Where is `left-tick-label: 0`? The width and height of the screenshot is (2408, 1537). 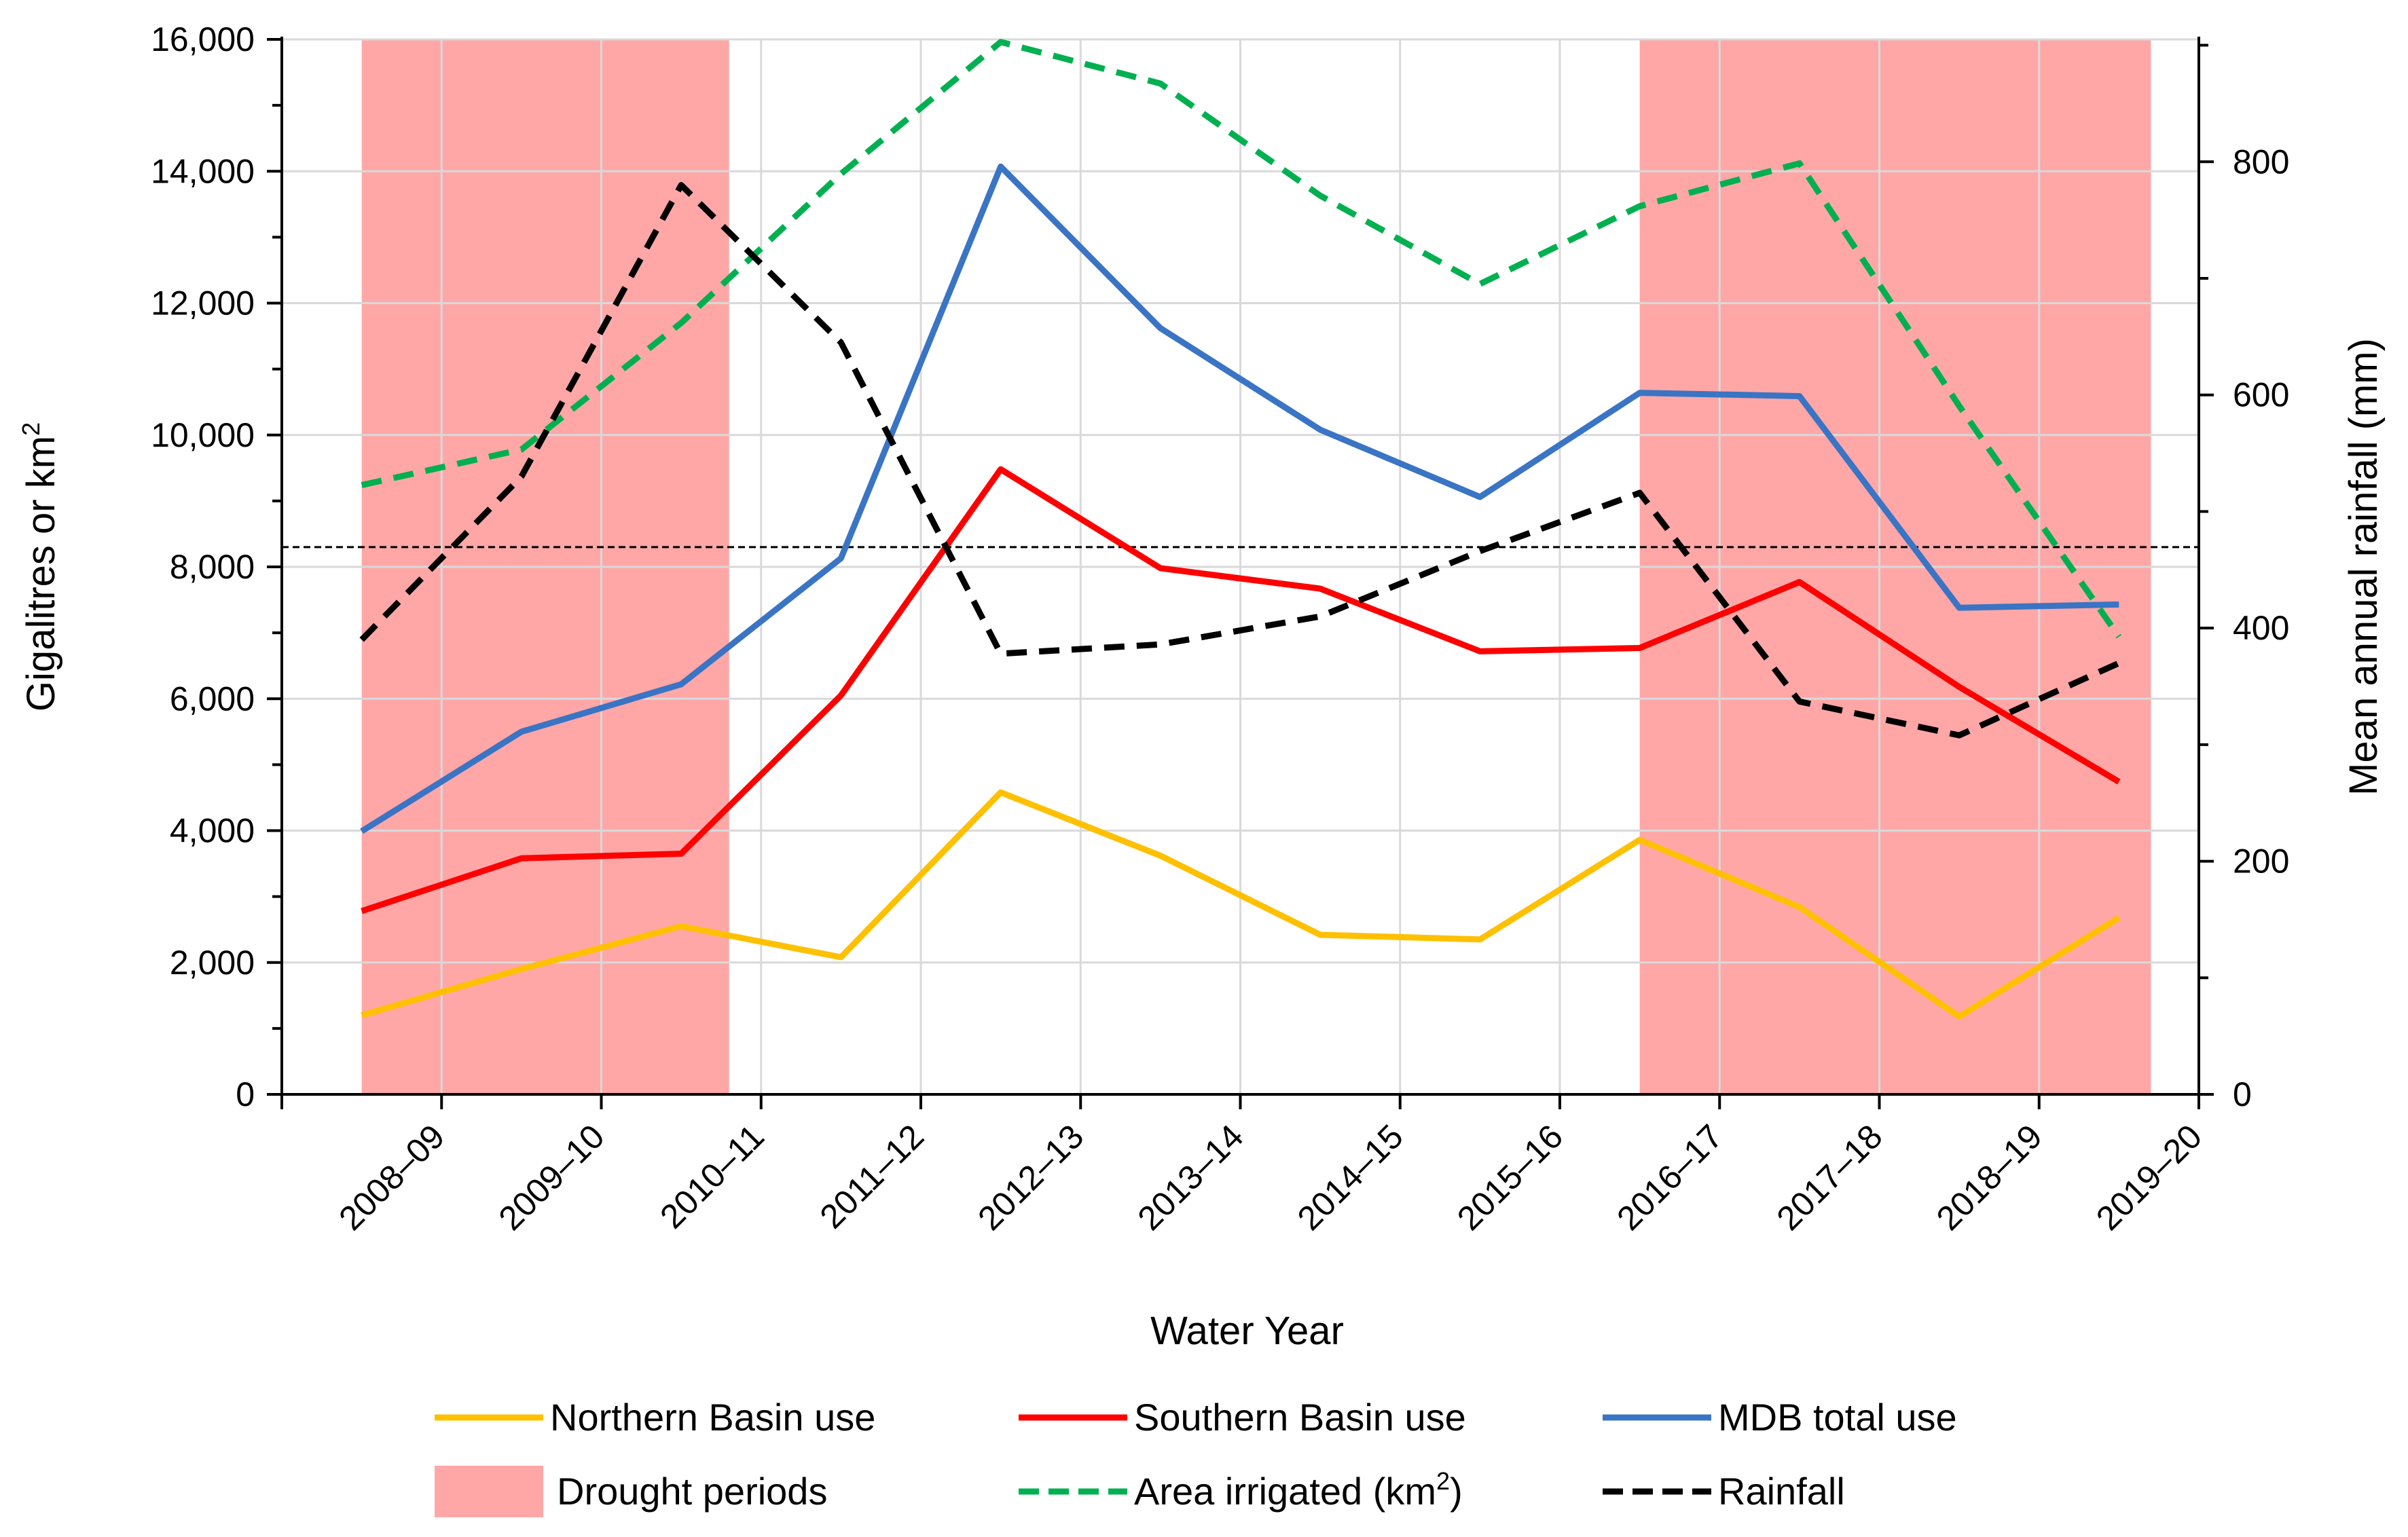 left-tick-label: 0 is located at coordinates (246, 1094).